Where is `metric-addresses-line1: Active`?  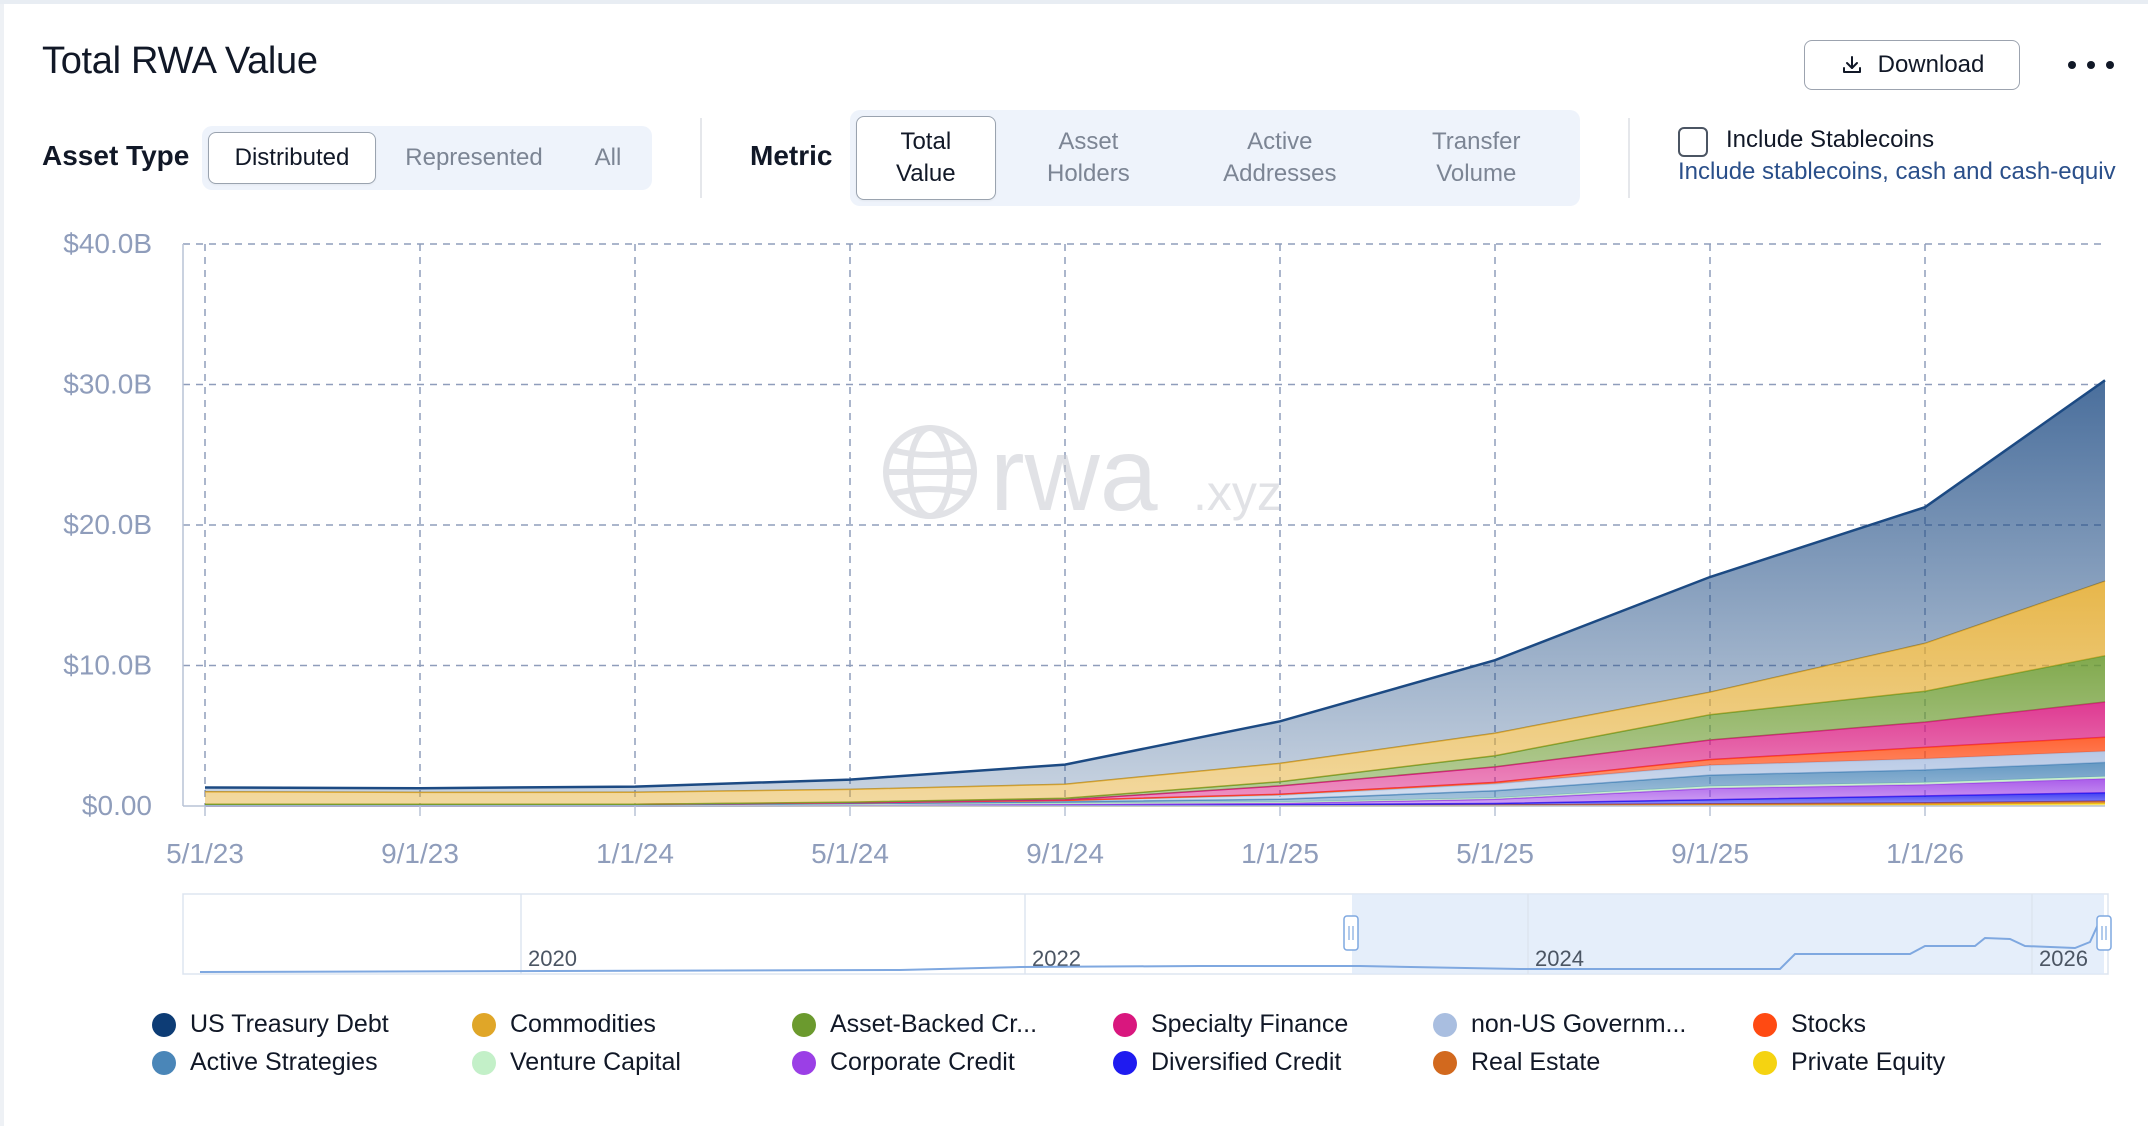 metric-addresses-line1: Active is located at coordinates (1280, 141).